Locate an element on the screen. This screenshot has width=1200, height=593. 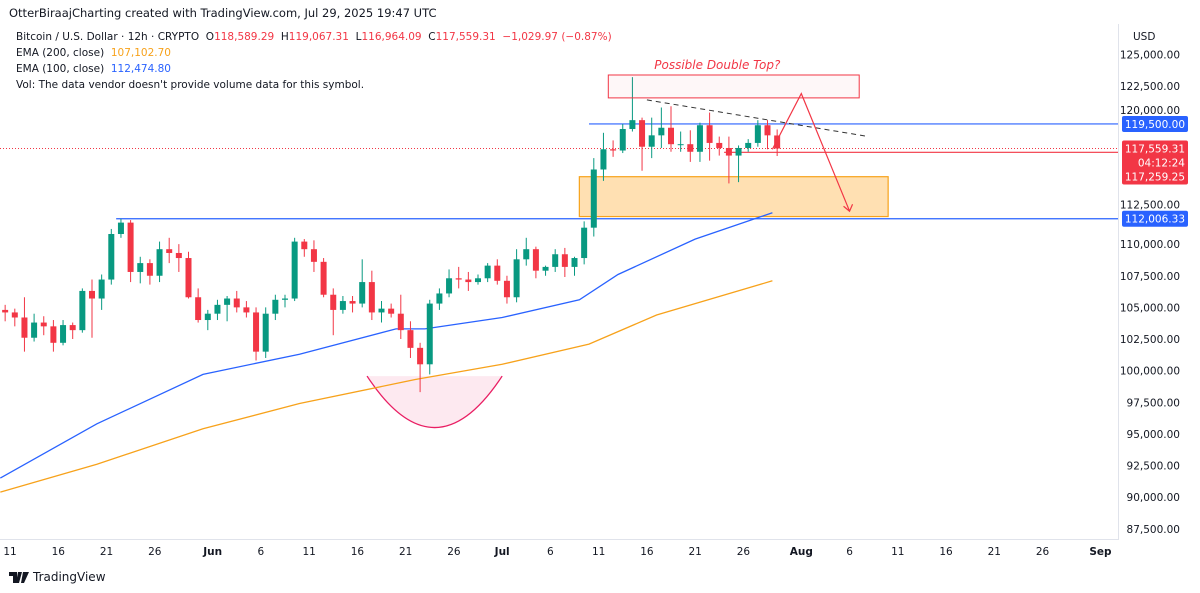
tradingview-logo: TradingView is located at coordinates (57, 577).